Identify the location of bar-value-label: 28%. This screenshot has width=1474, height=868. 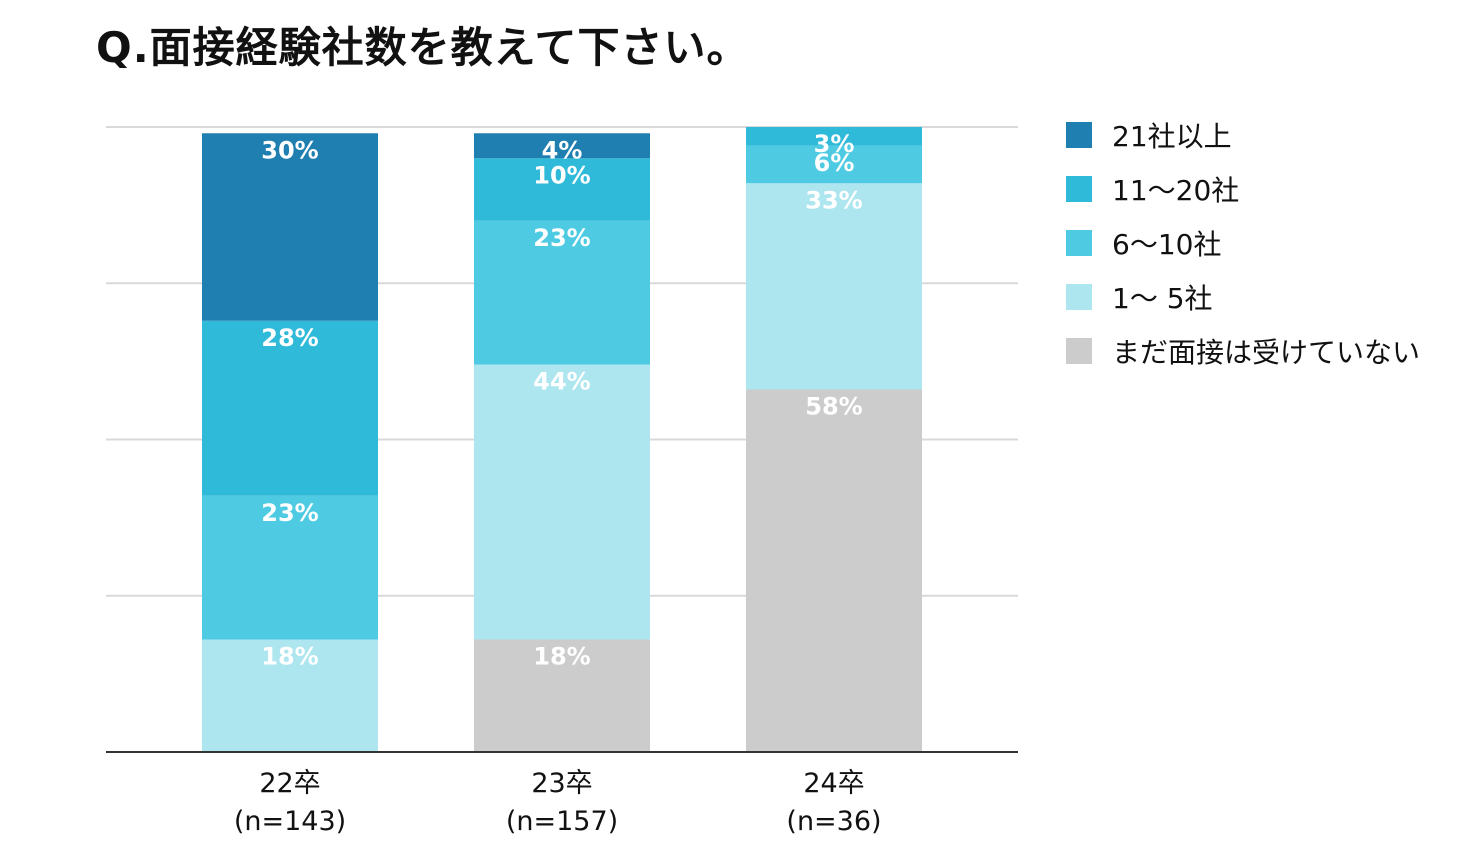
(289, 338).